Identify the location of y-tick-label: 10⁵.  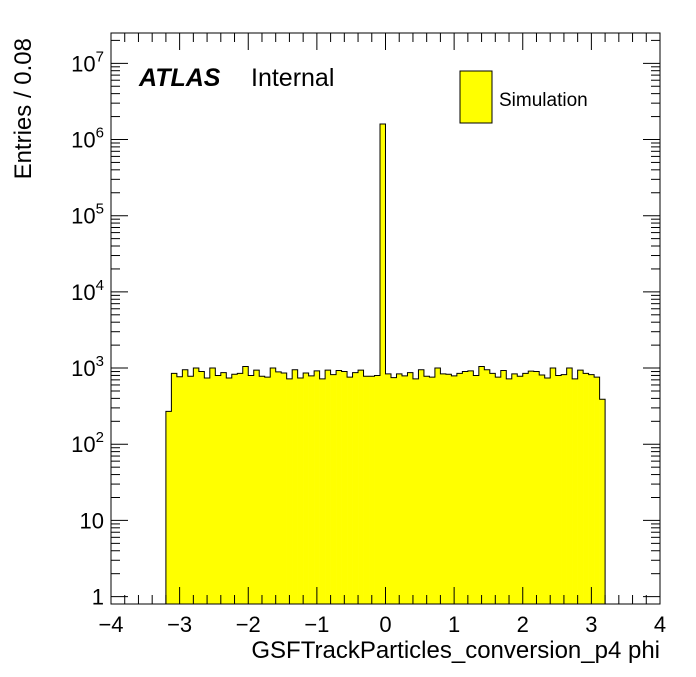
(87, 215).